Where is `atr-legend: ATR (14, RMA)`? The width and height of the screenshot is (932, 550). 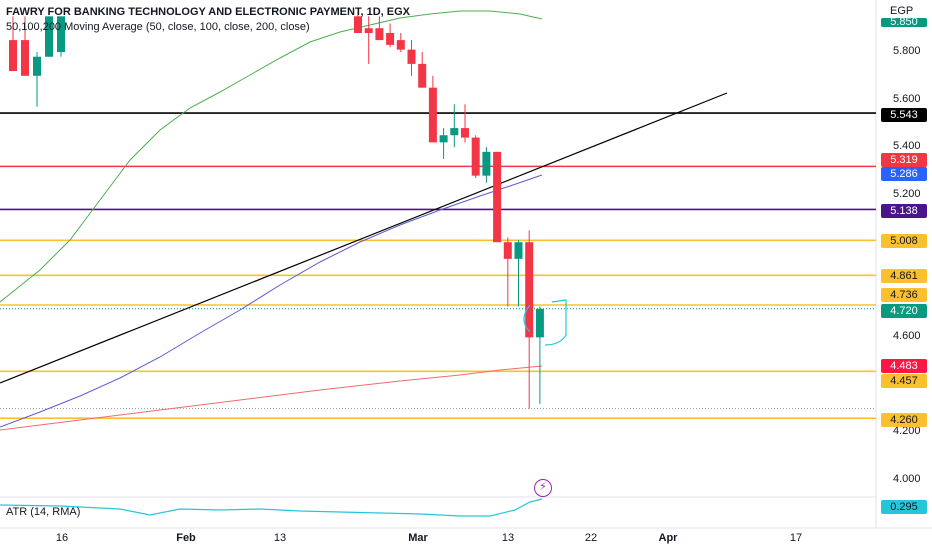
atr-legend: ATR (14, RMA) is located at coordinates (43, 512).